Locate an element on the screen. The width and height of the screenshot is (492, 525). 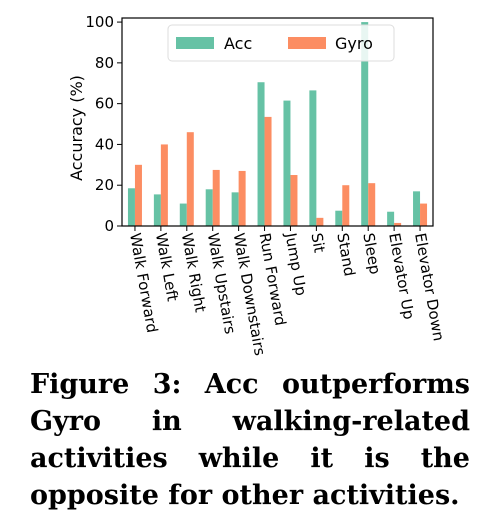
y-axis-label: Accuracy (%) is located at coordinates (76, 128).